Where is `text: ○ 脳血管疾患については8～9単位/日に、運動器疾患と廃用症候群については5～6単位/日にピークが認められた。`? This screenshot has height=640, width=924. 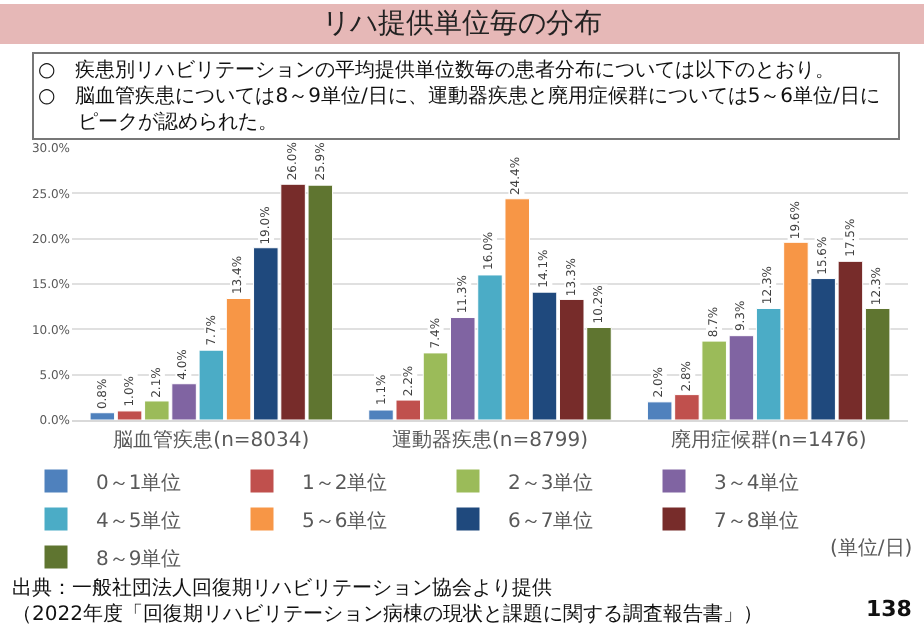
text: ○ 脳血管疾患については8～9単位/日に、運動器疾患と廃用症候群については5～6単位/日にピークが認められた。 is located at coordinates (459, 109).